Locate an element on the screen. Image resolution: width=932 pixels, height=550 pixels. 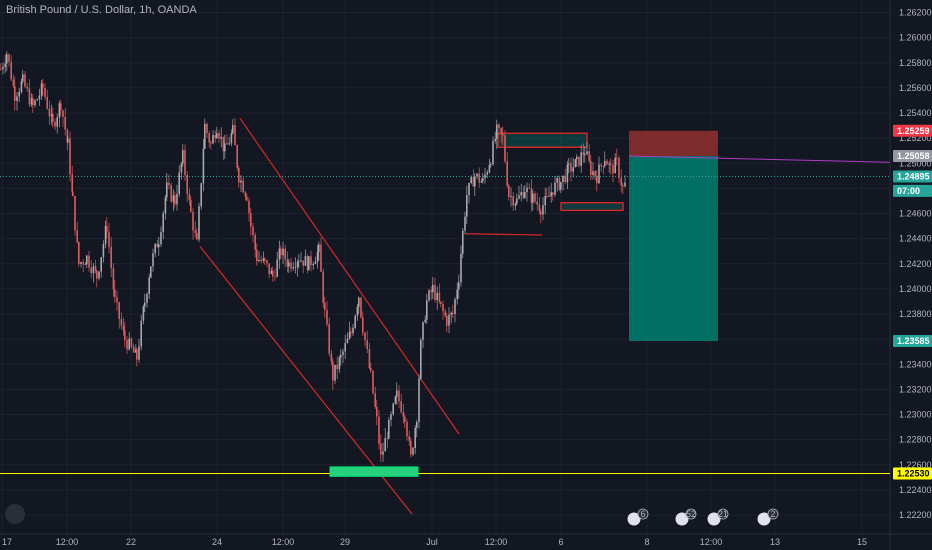
x-tick-label: 29 is located at coordinates (345, 542).